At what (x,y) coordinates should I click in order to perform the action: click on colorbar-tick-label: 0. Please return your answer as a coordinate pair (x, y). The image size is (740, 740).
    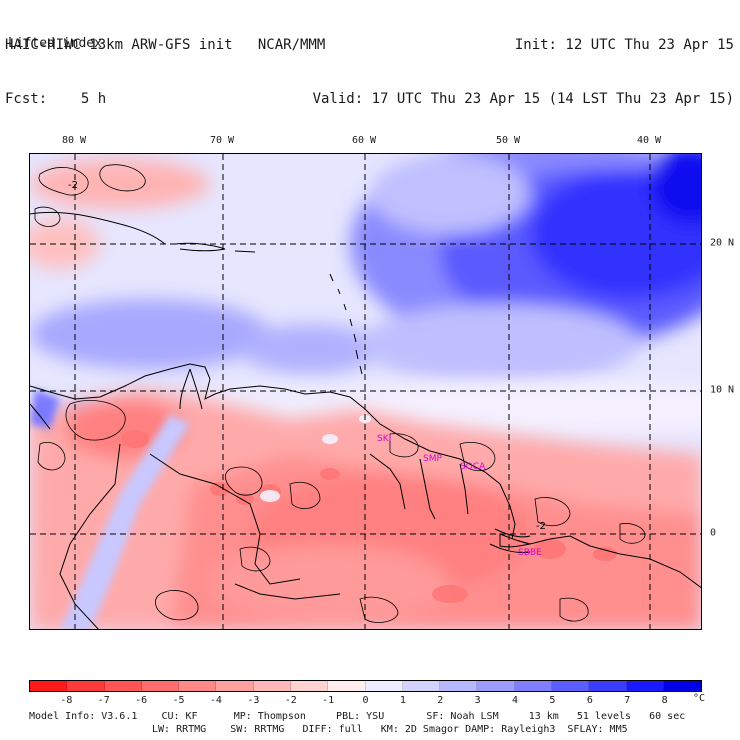
    Looking at the image, I should click on (365, 700).